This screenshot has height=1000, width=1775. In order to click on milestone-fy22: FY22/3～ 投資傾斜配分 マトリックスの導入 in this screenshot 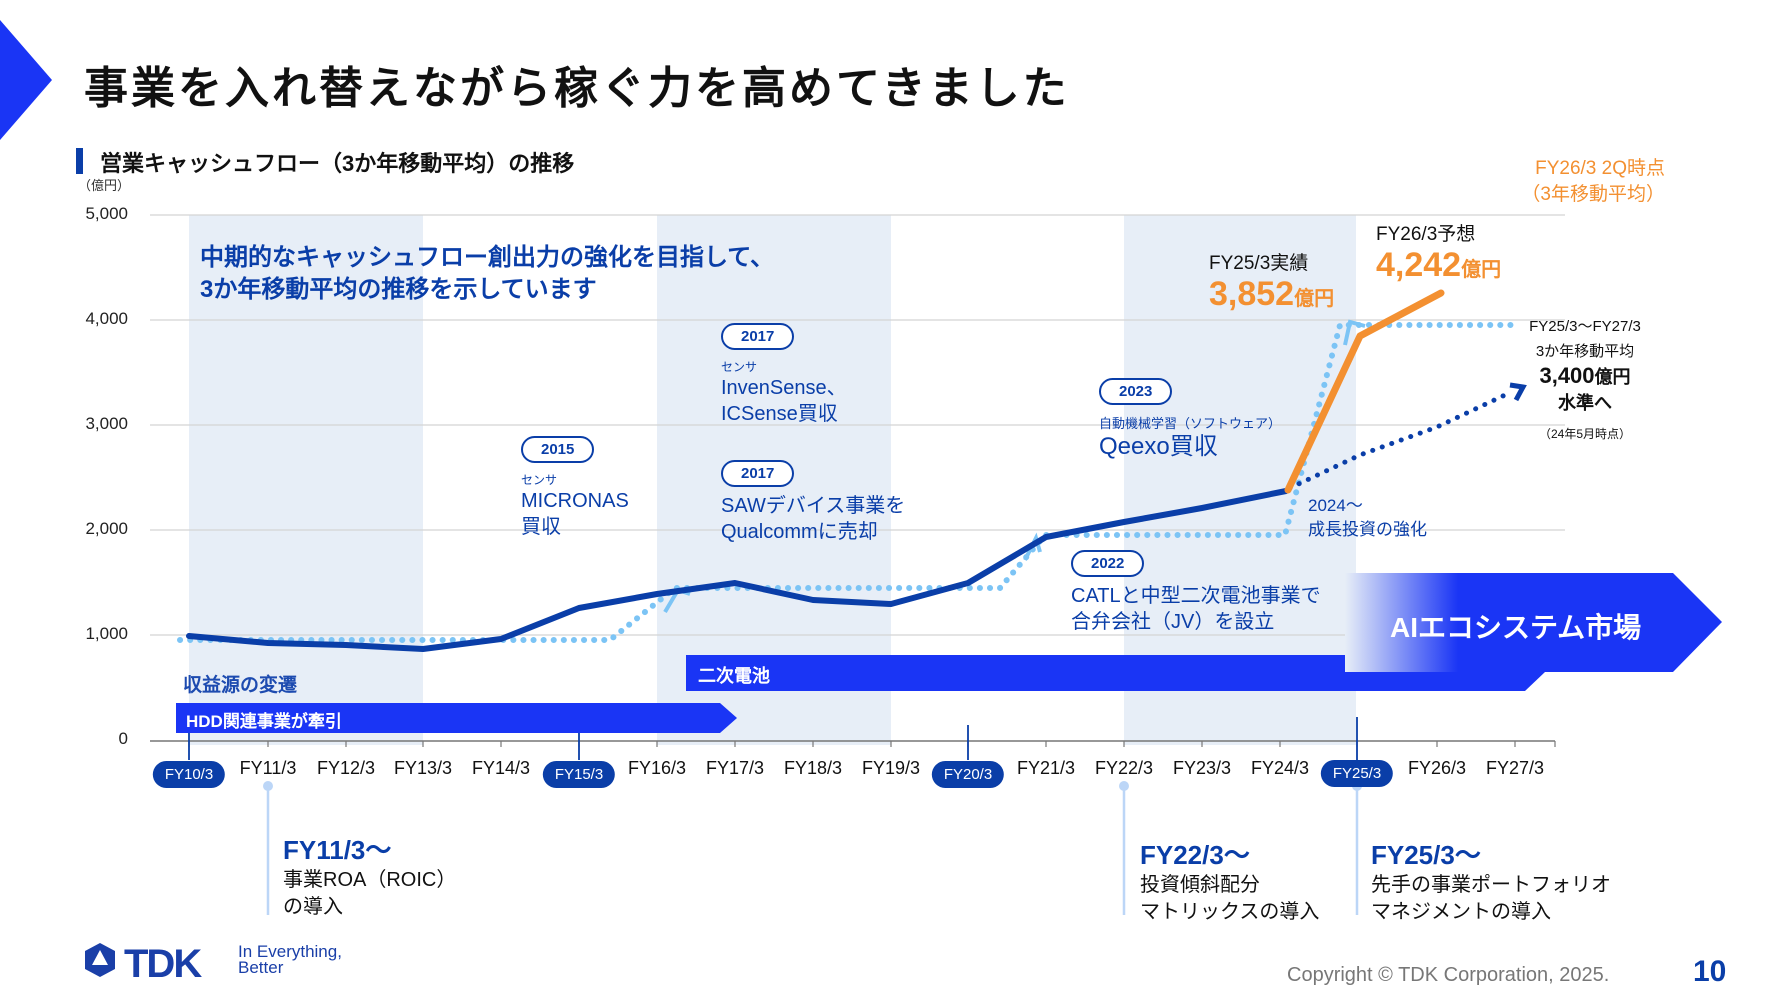, I will do `click(1229, 880)`.